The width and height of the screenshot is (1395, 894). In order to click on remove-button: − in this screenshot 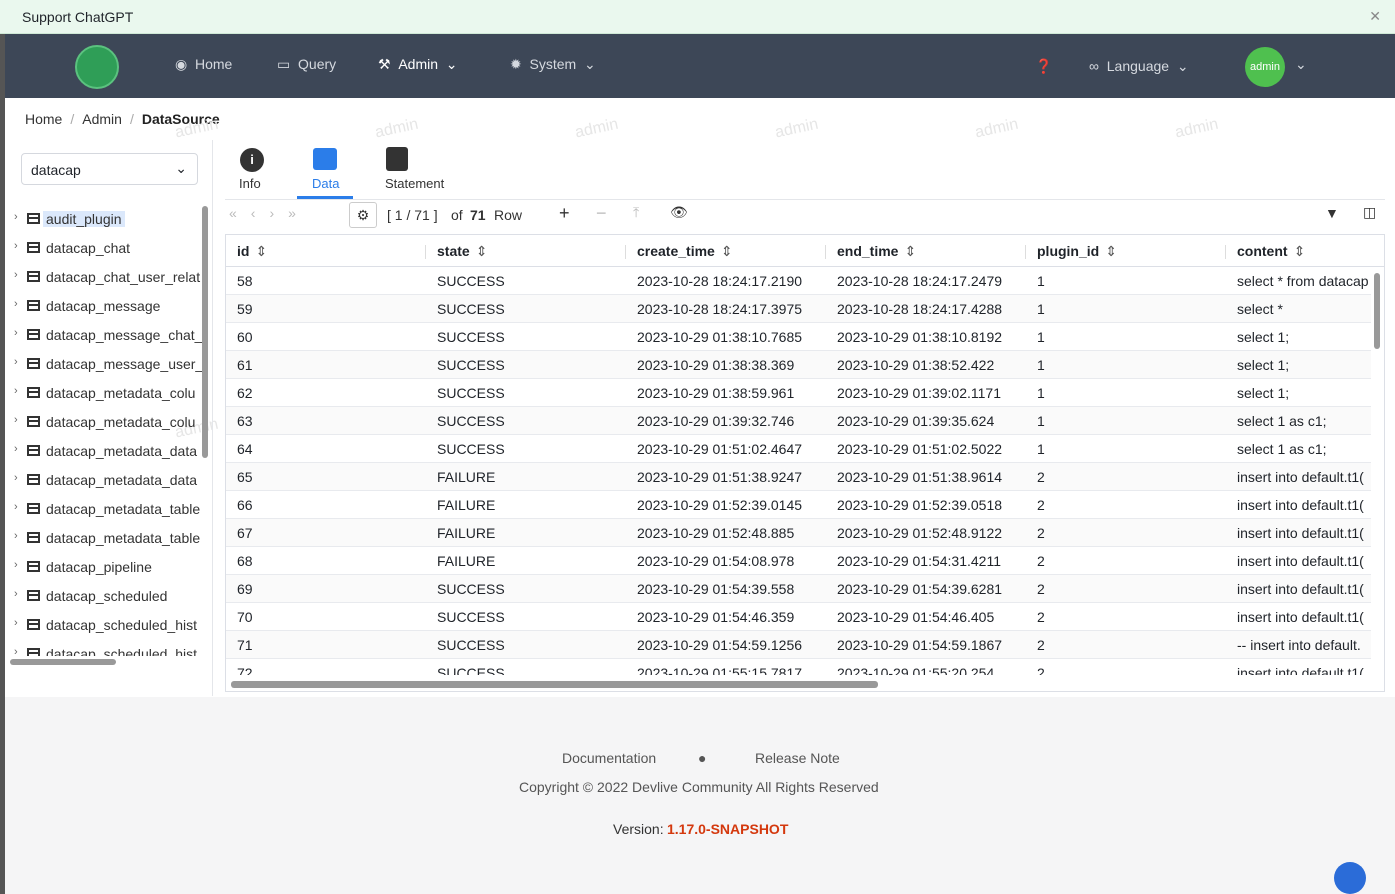, I will do `click(601, 213)`.